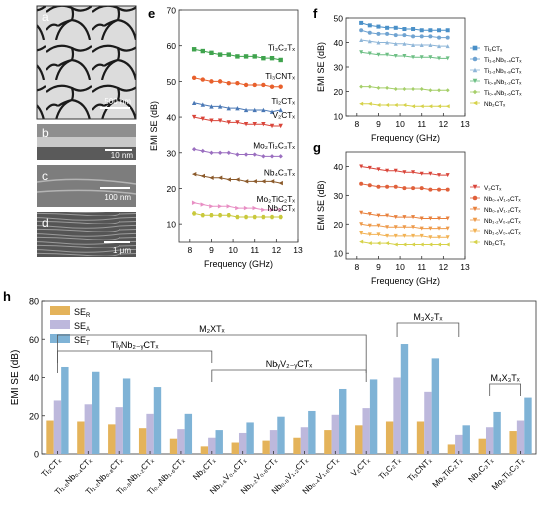 Image resolution: width=540 pixels, height=509 pixels. What do you see at coordinates (219, 442) in the screenshot?
I see `bar-SE_T-Nb2CTx` at bounding box center [219, 442].